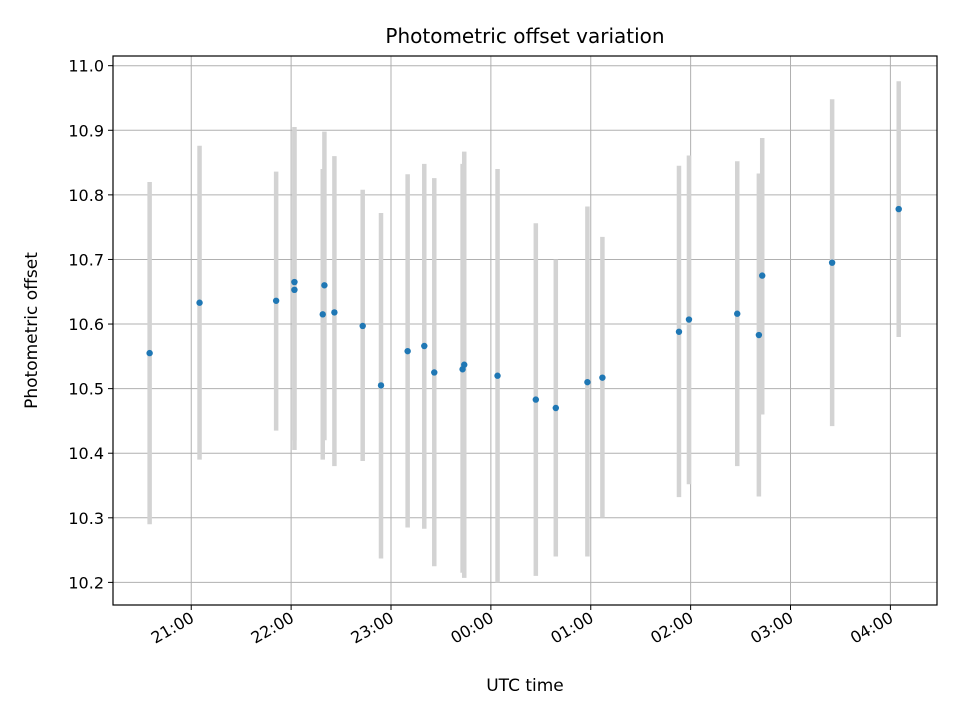 The width and height of the screenshot is (960, 720). What do you see at coordinates (86, 518) in the screenshot?
I see `y-tick-label: 10.3` at bounding box center [86, 518].